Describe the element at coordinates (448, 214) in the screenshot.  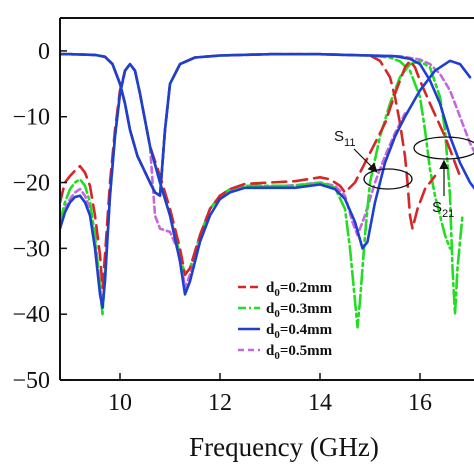
I see `s21-label-sub: 21` at that location.